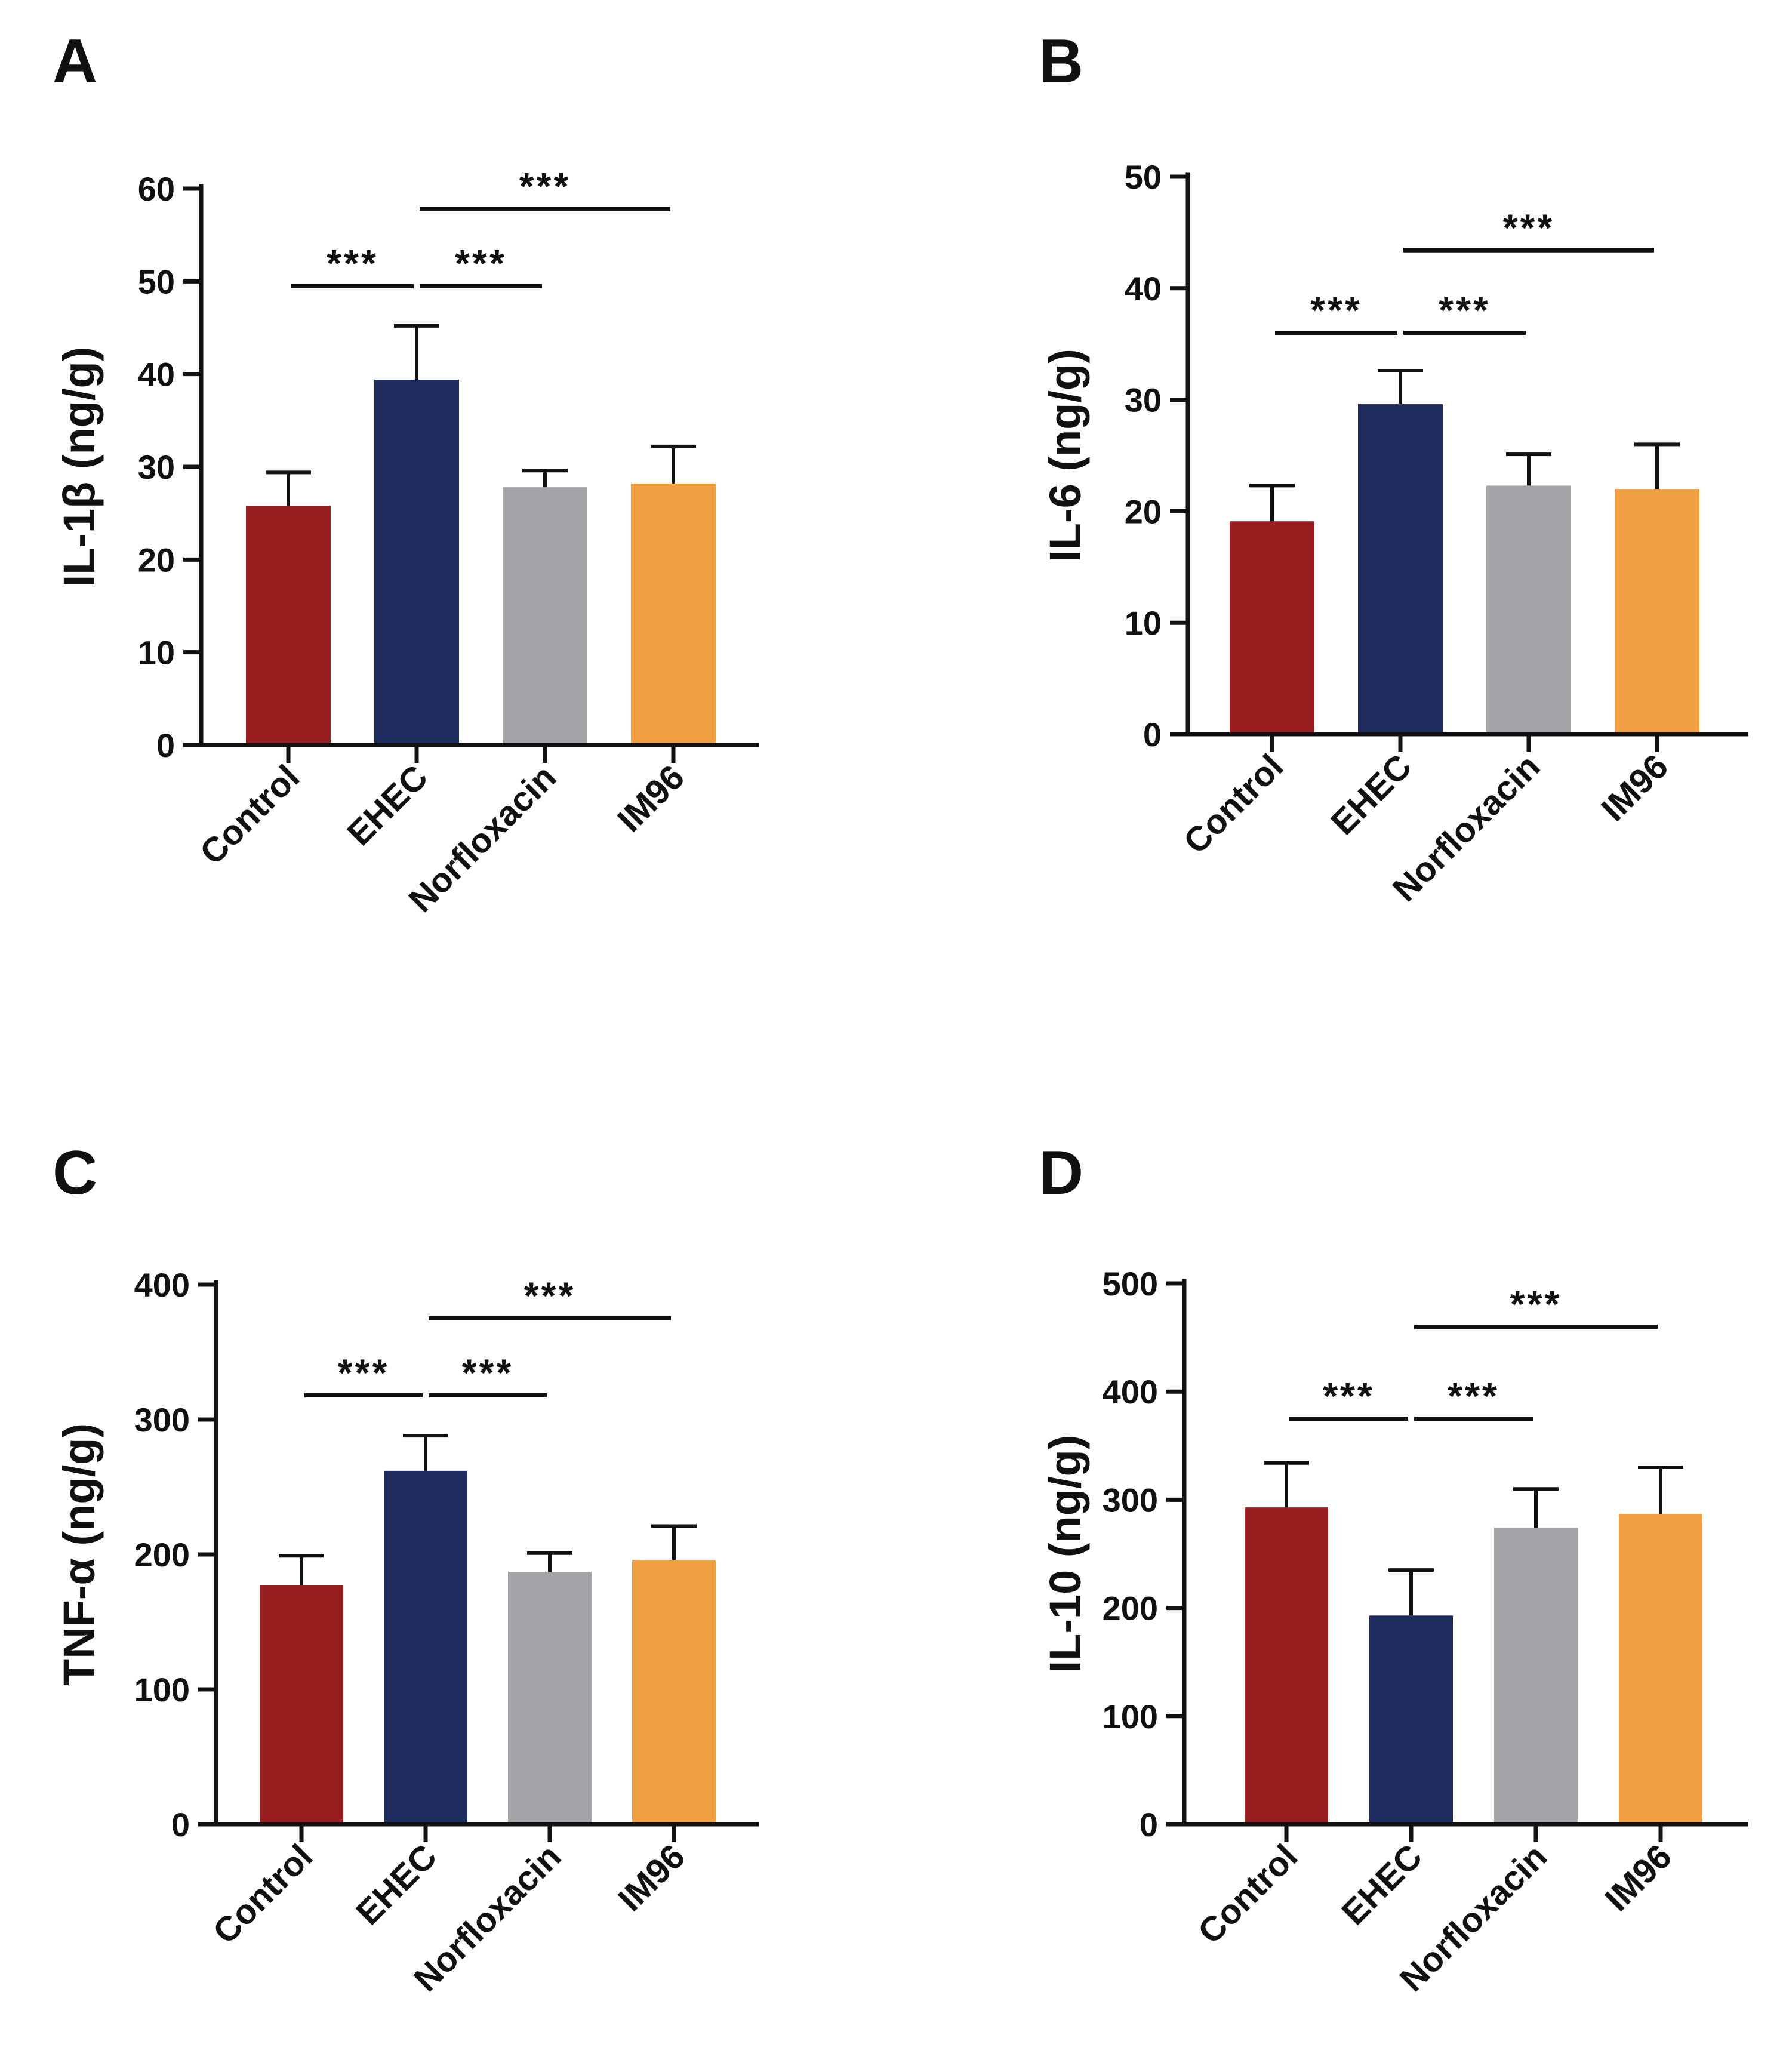 This screenshot has height=2072, width=1783. I want to click on significance-label-c-2: ***, so click(550, 1295).